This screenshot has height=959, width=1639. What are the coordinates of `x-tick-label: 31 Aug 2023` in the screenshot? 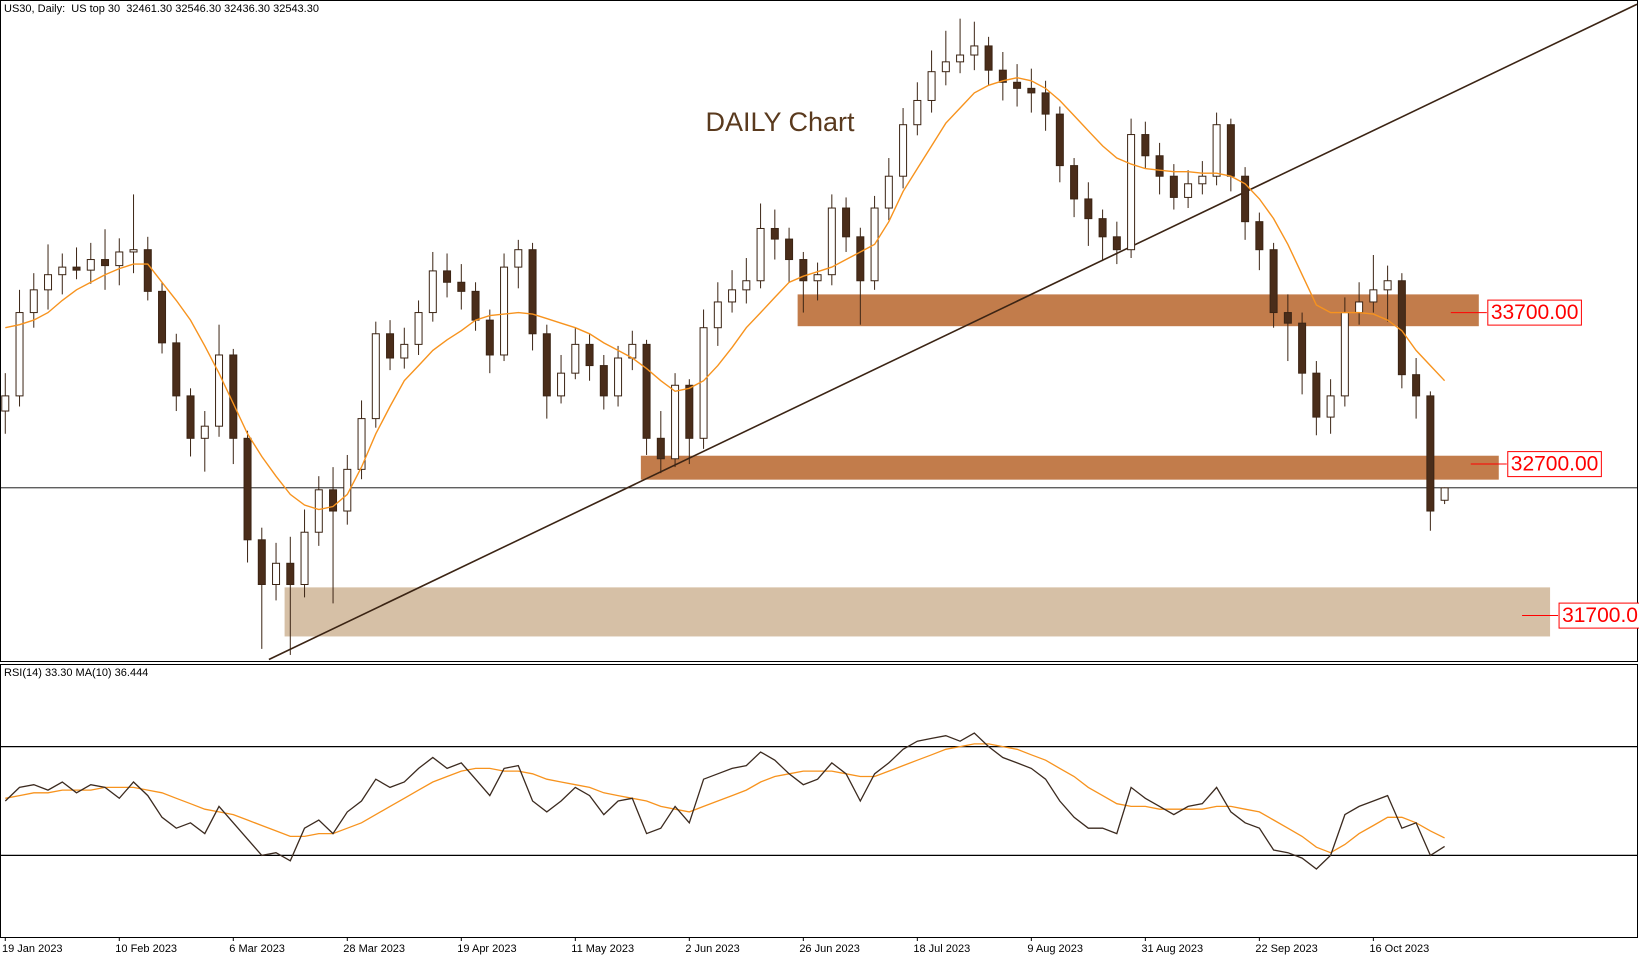 It's located at (1172, 949).